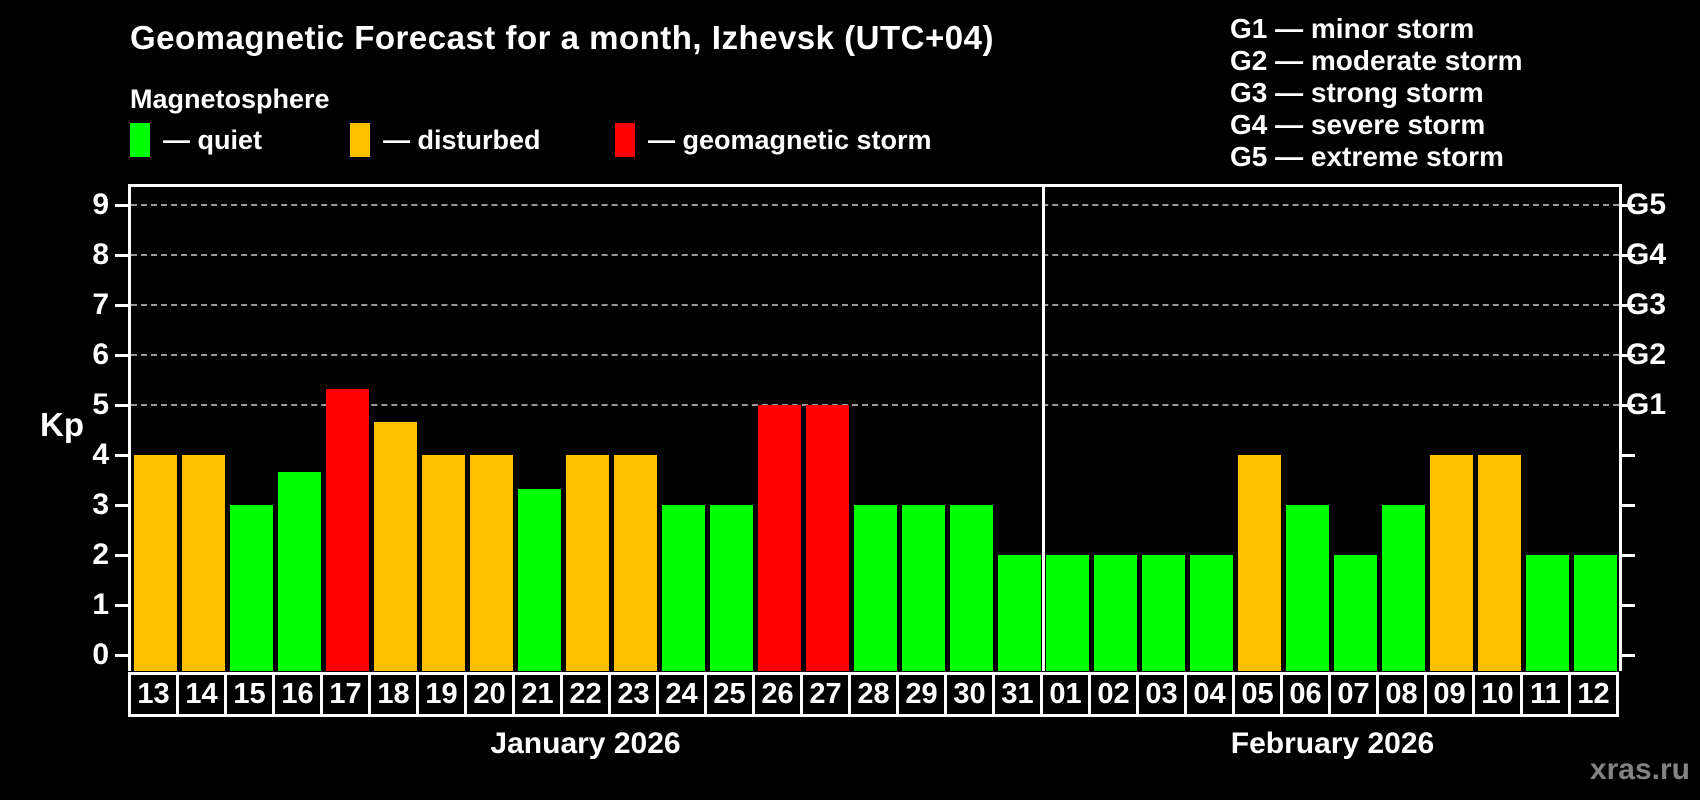 This screenshot has width=1700, height=800. I want to click on legend-item-quiet: — quiet, so click(196, 140).